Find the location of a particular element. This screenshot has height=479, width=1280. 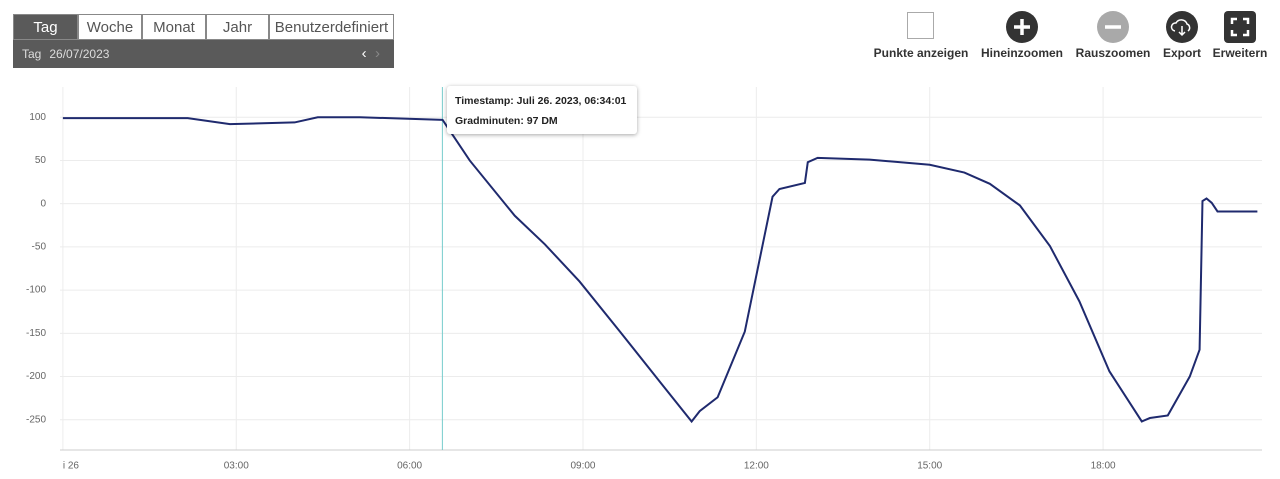

checkbox is located at coordinates (920, 25).